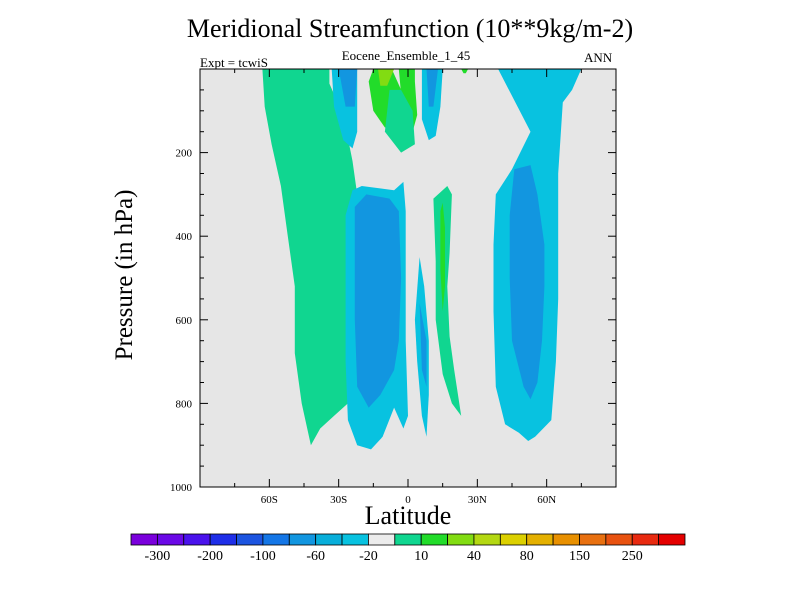 This screenshot has width=800, height=600. I want to click on colorbar-label: 150, so click(579, 556).